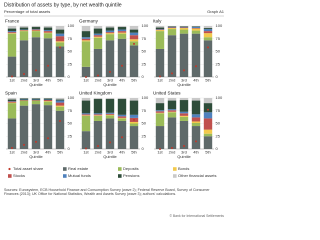 This screenshot has width=320, height=240. What do you see at coordinates (48, 152) in the screenshot?
I see `x-tick-label: 4th` at bounding box center [48, 152].